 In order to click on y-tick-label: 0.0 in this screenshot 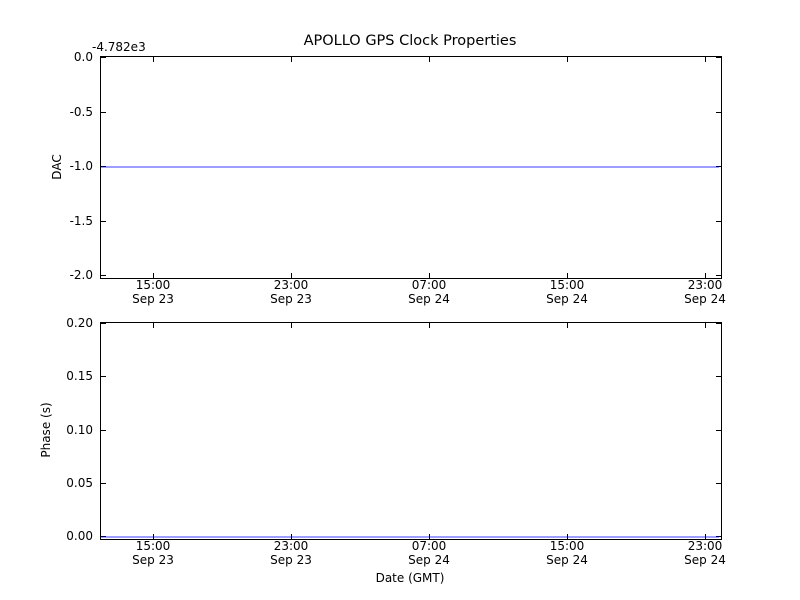, I will do `click(83, 57)`.